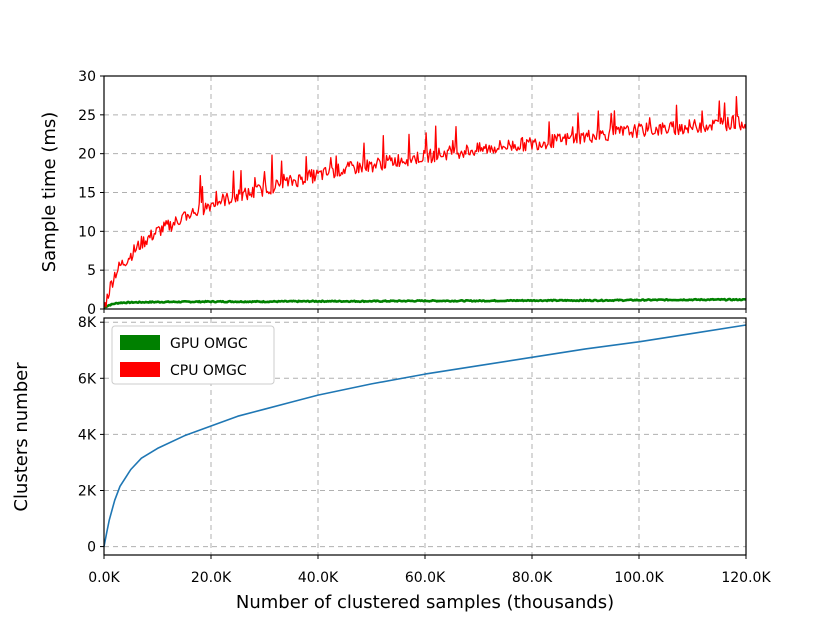  What do you see at coordinates (318, 578) in the screenshot?
I see `x-tick-label: 40.0K` at bounding box center [318, 578].